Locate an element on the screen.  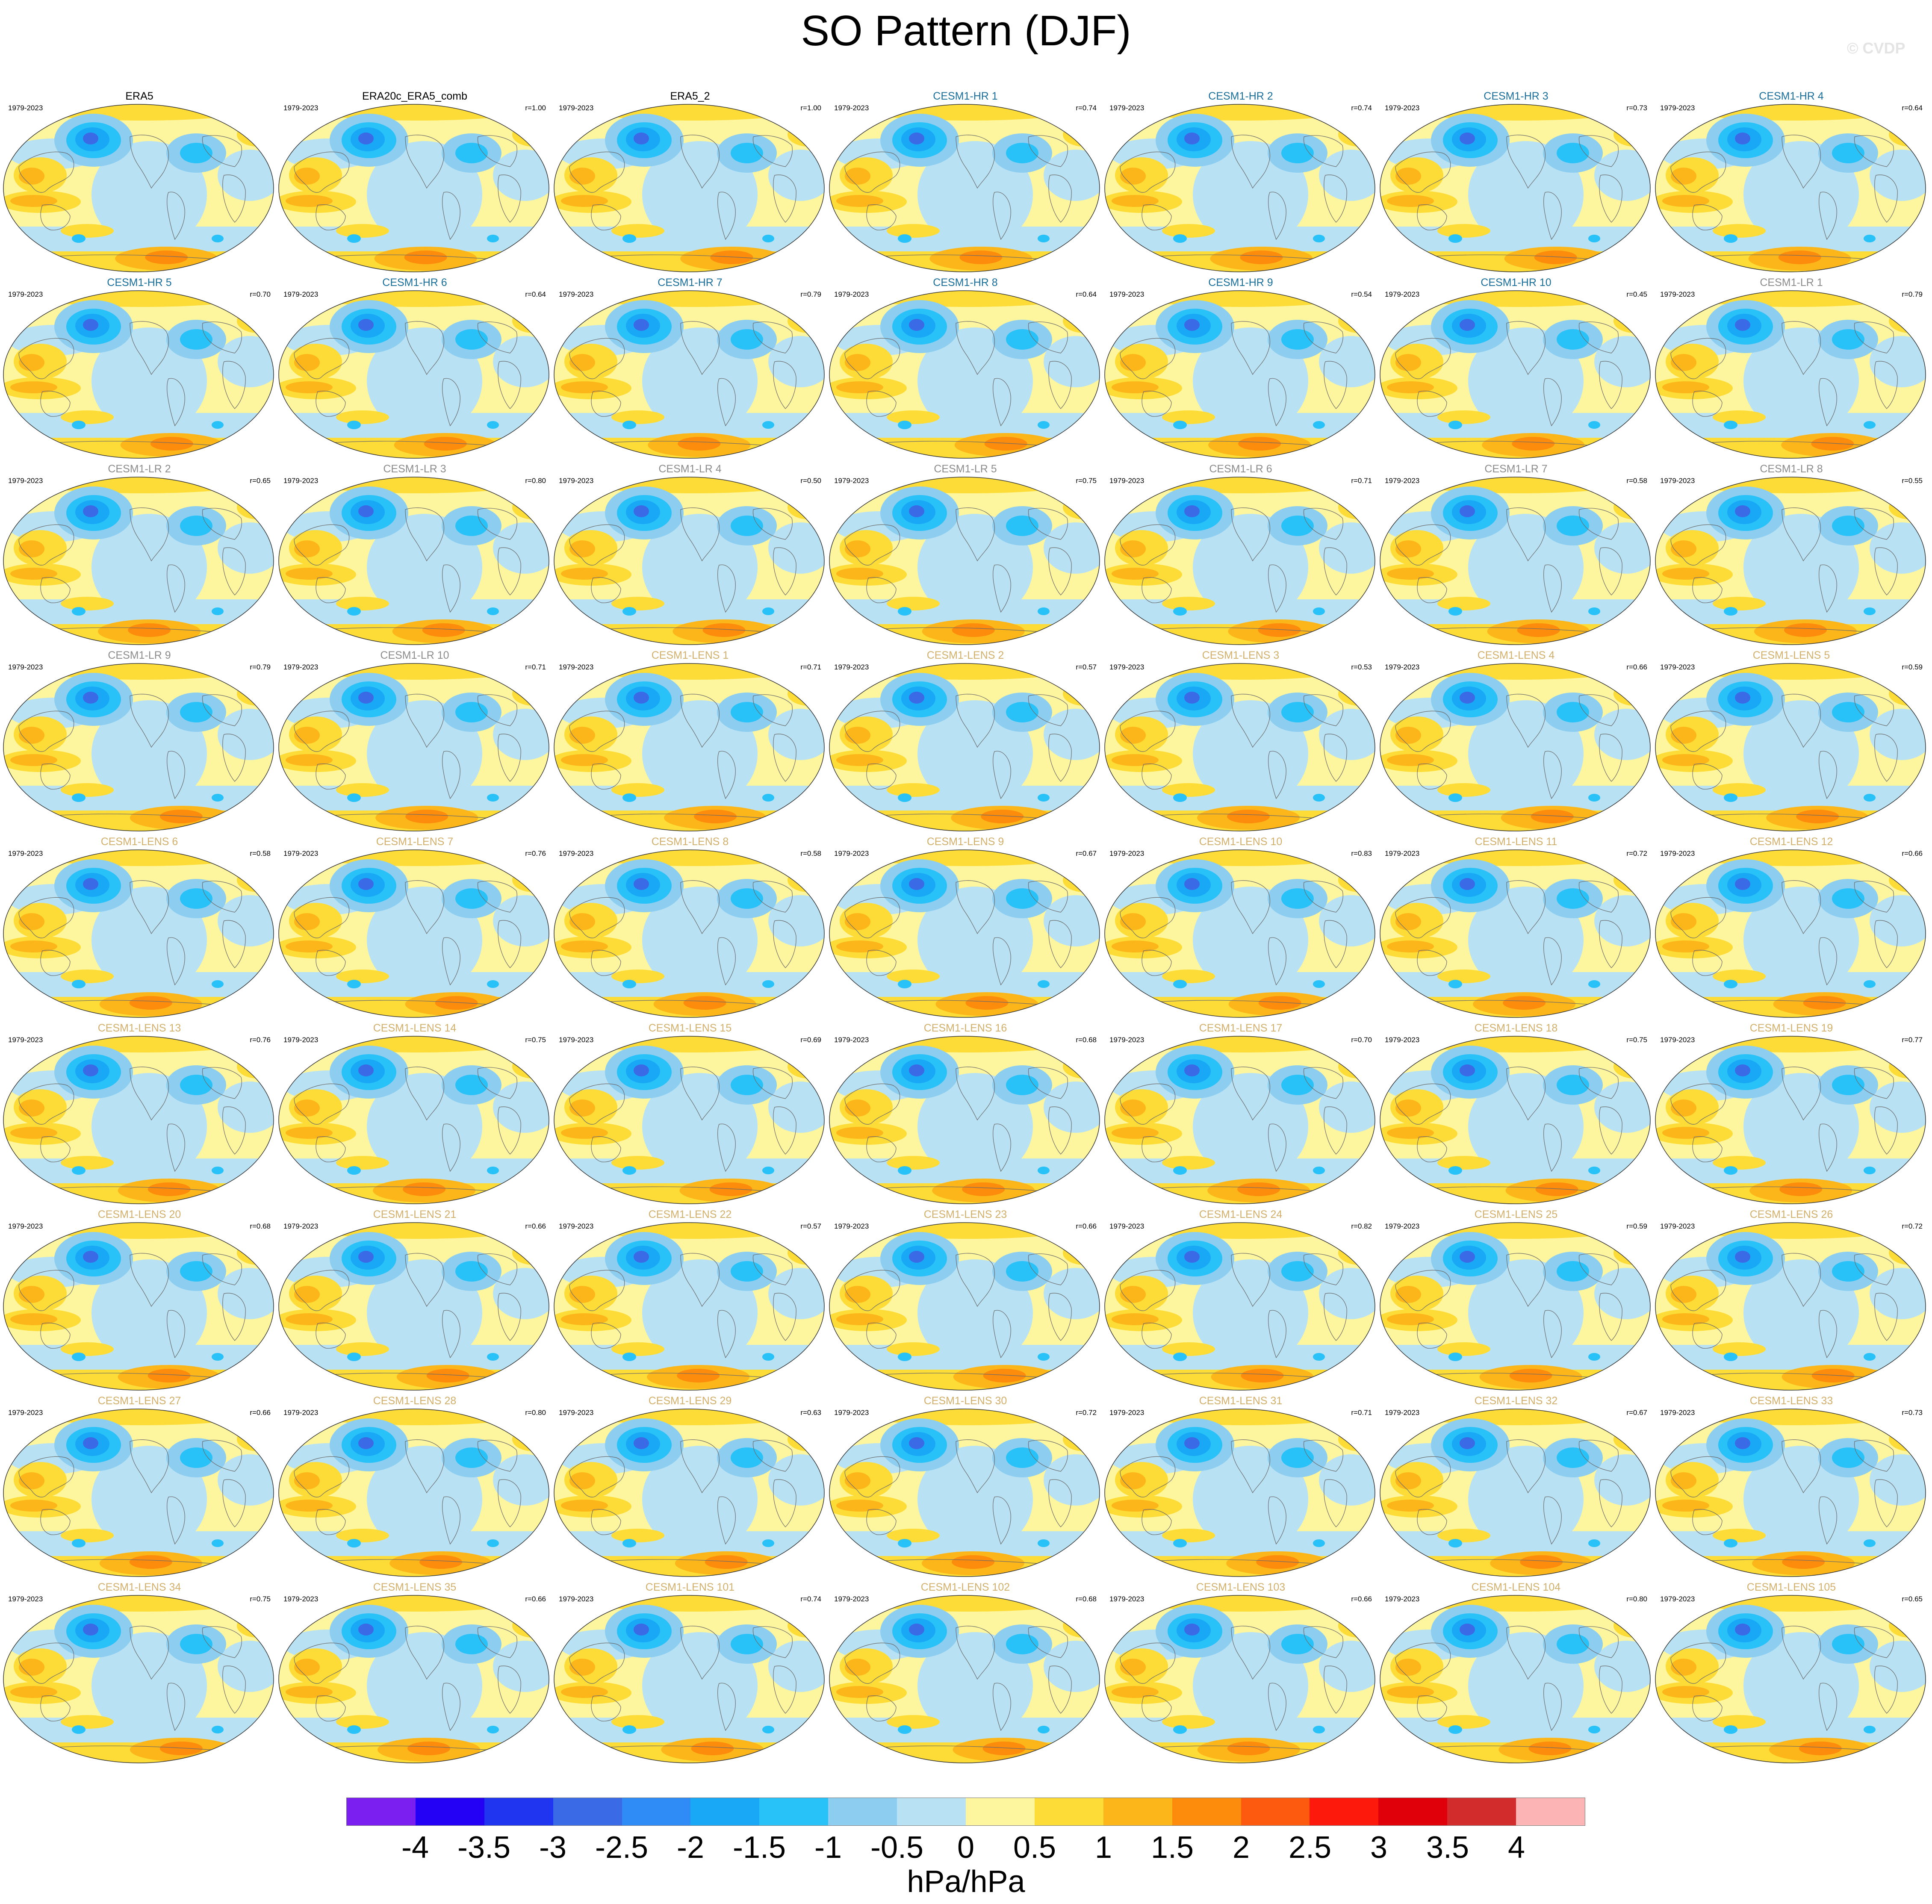
panel-correlation: r=0.58 is located at coordinates (260, 854).